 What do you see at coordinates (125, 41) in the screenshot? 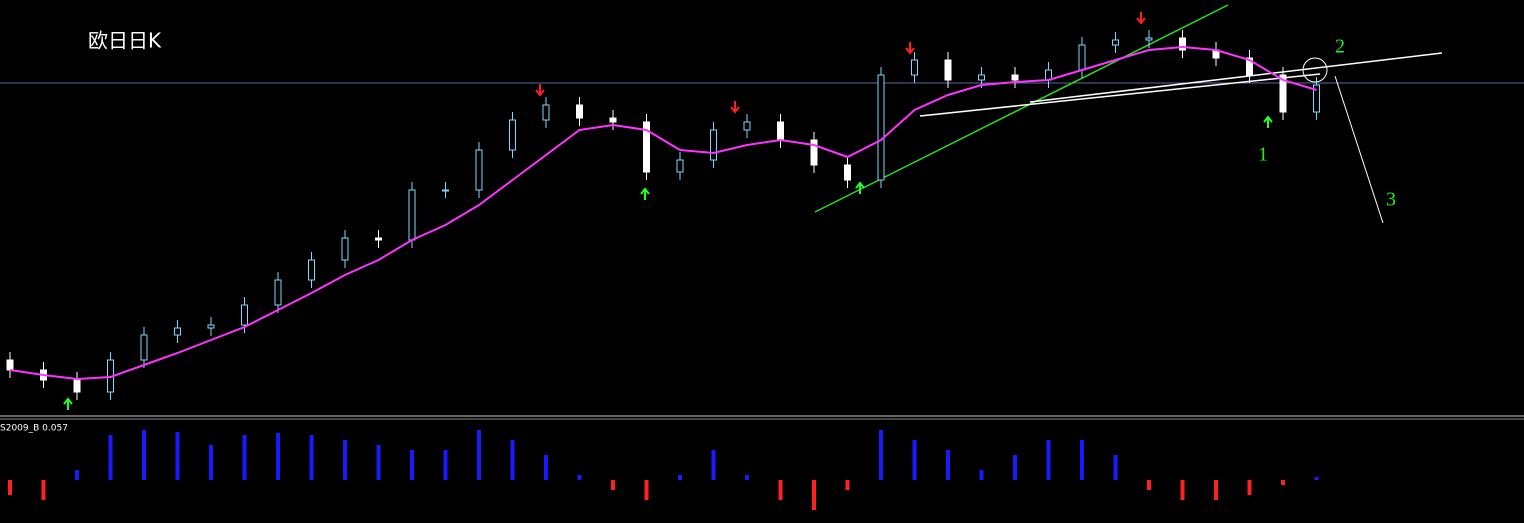
I see `chart-title: 欧日日K` at bounding box center [125, 41].